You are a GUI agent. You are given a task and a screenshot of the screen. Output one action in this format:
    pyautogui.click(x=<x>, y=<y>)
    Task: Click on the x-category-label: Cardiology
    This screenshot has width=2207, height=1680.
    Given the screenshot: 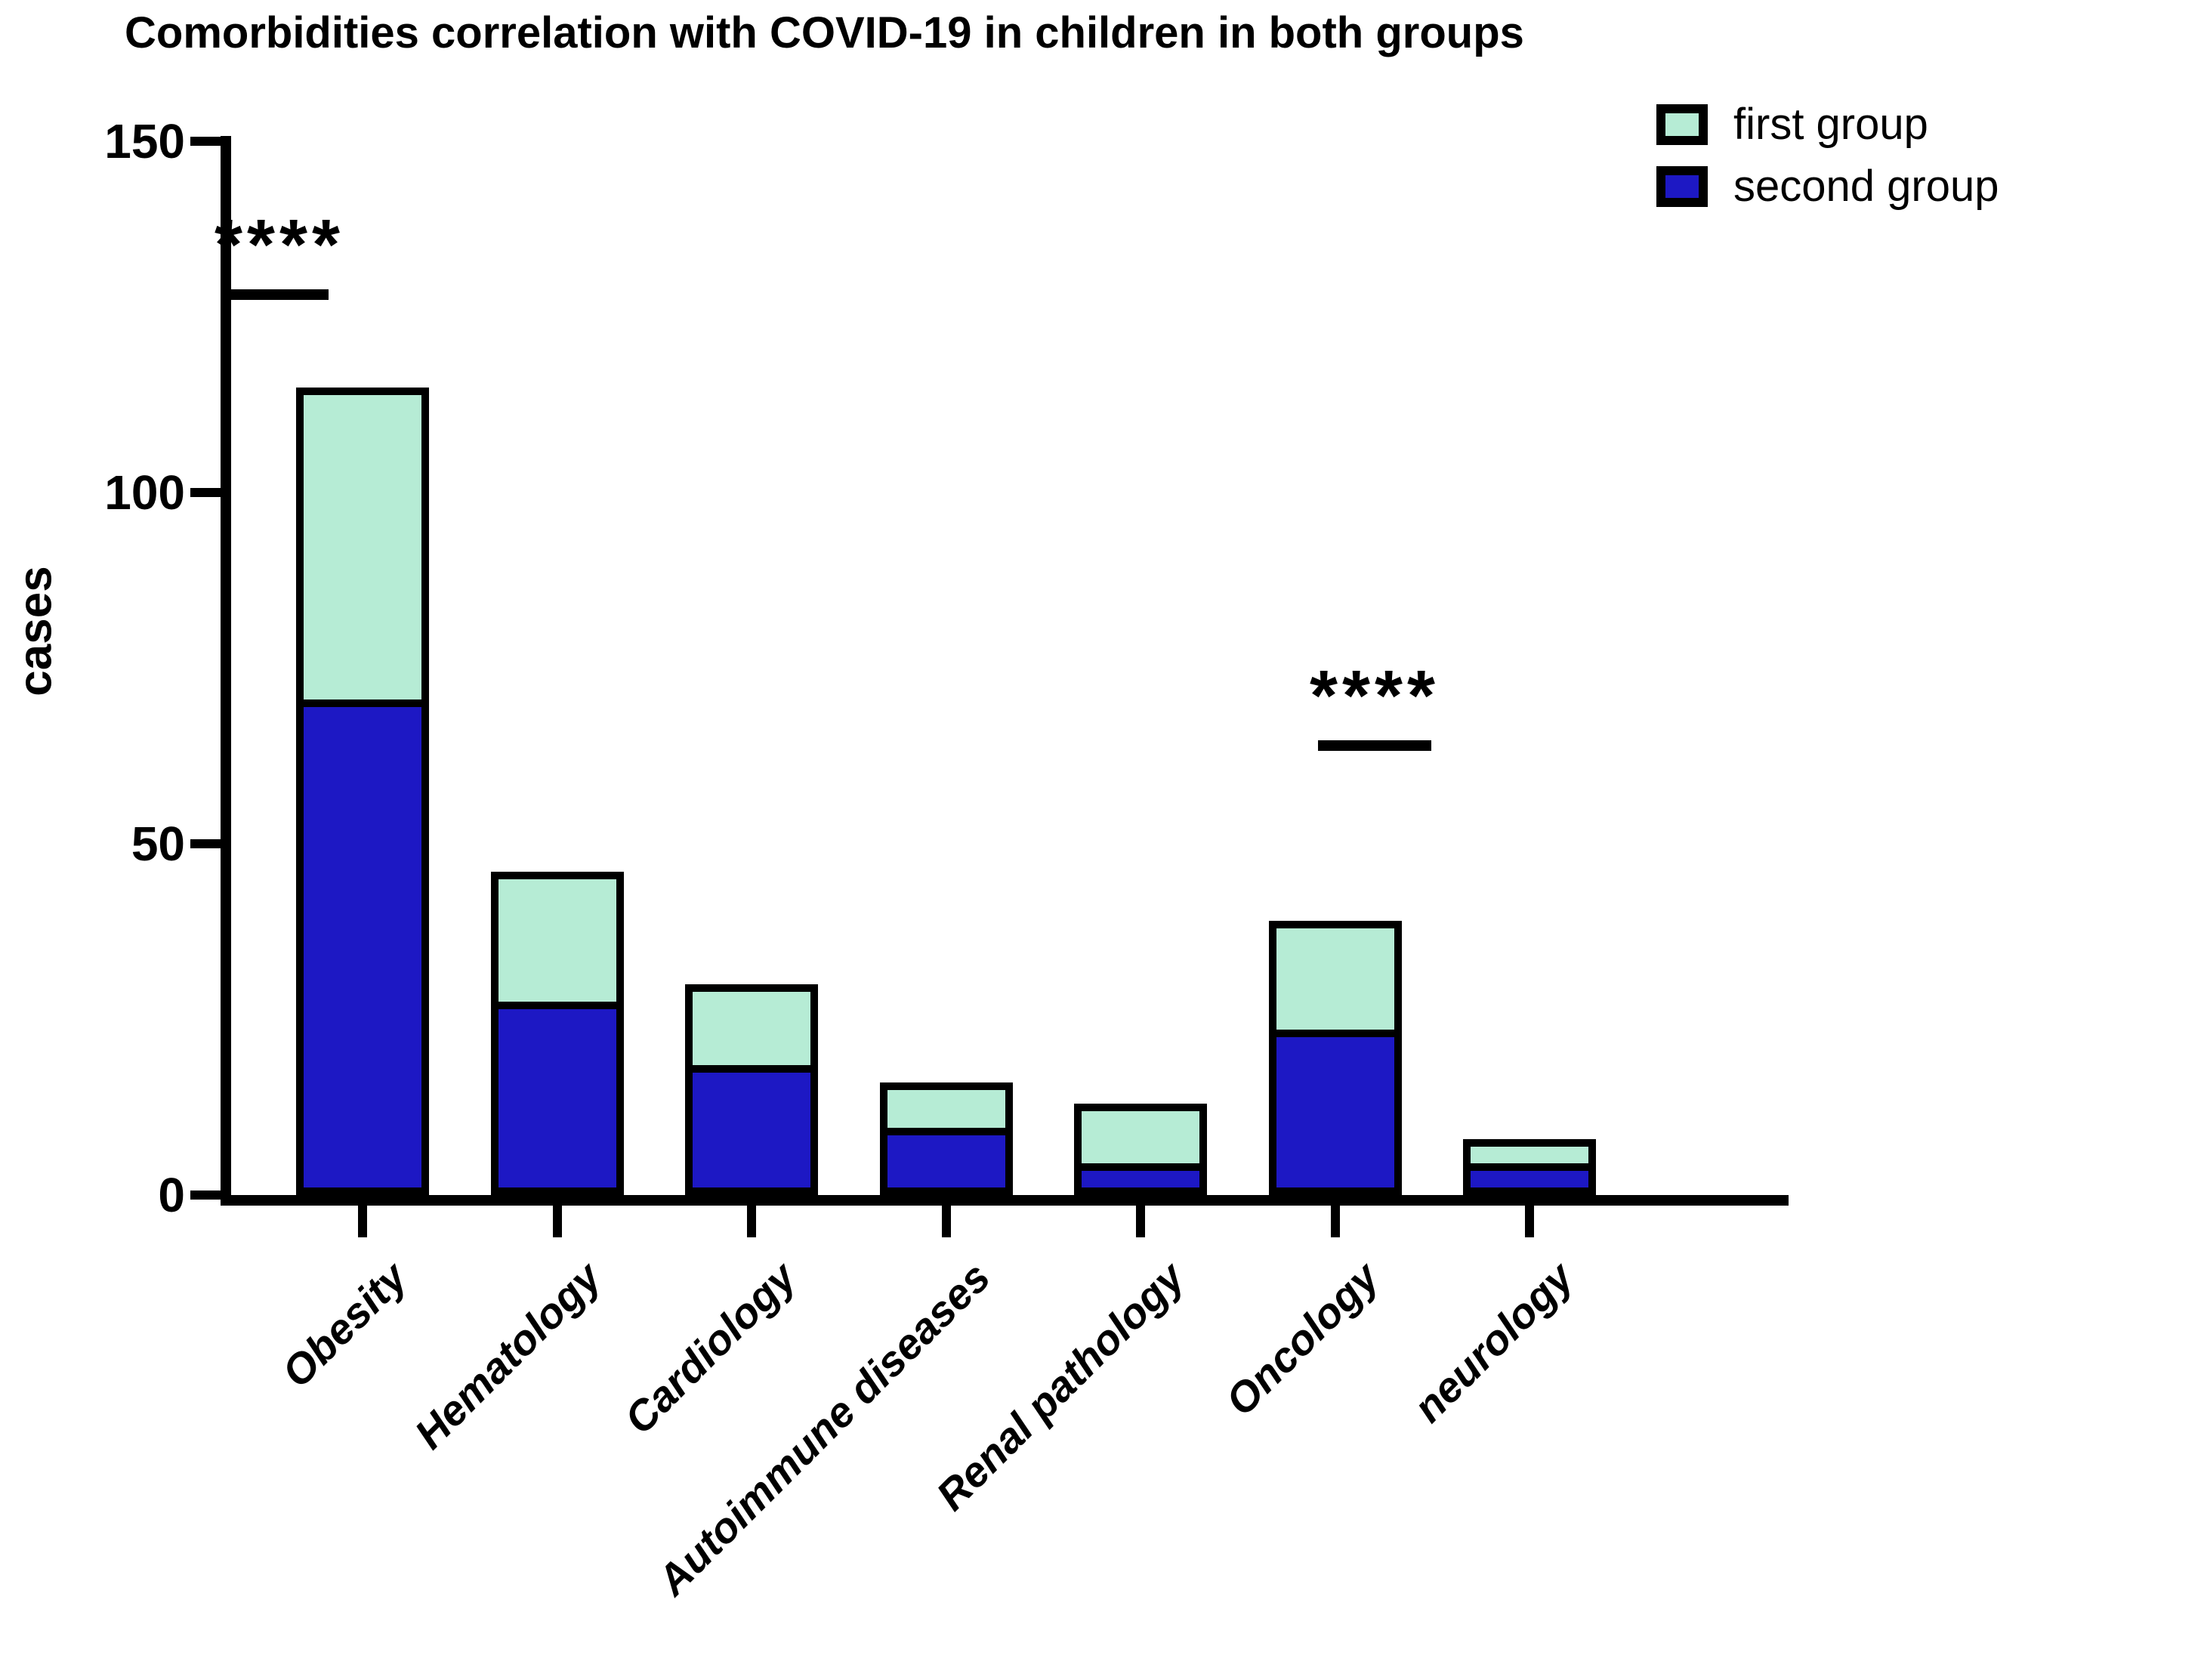 What is the action you would take?
    pyautogui.click(x=709, y=1348)
    